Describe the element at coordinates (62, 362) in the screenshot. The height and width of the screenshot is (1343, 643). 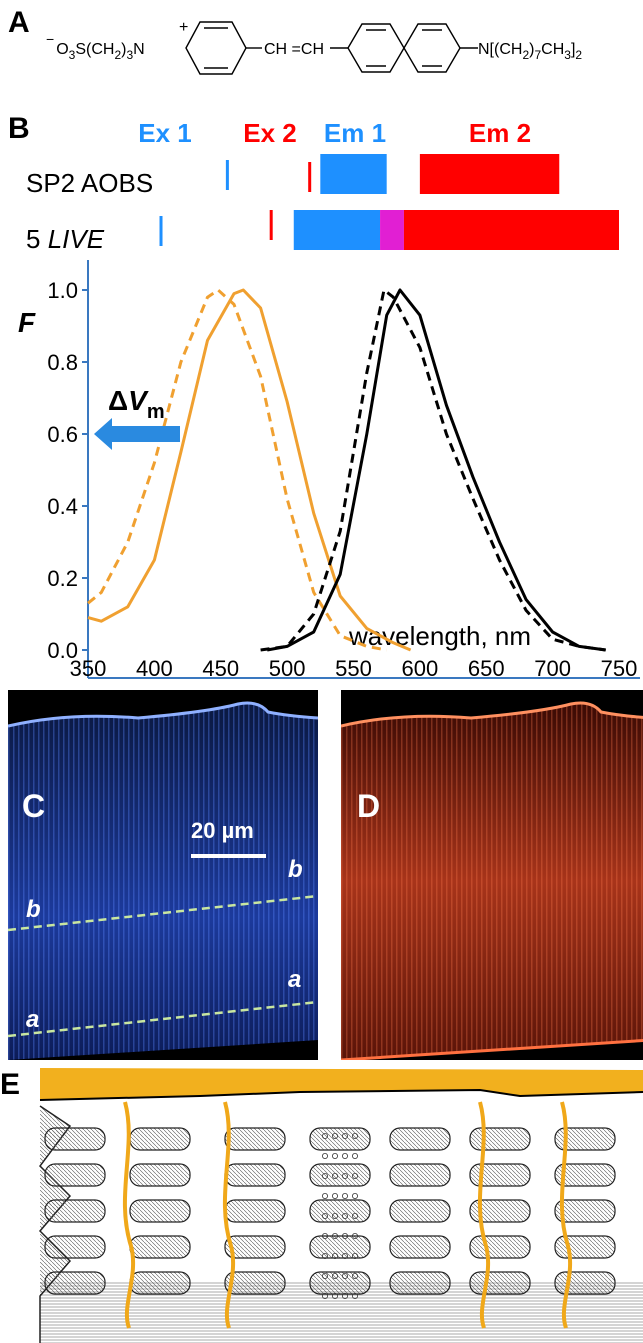
I see `y-tick-label: 0.8` at that location.